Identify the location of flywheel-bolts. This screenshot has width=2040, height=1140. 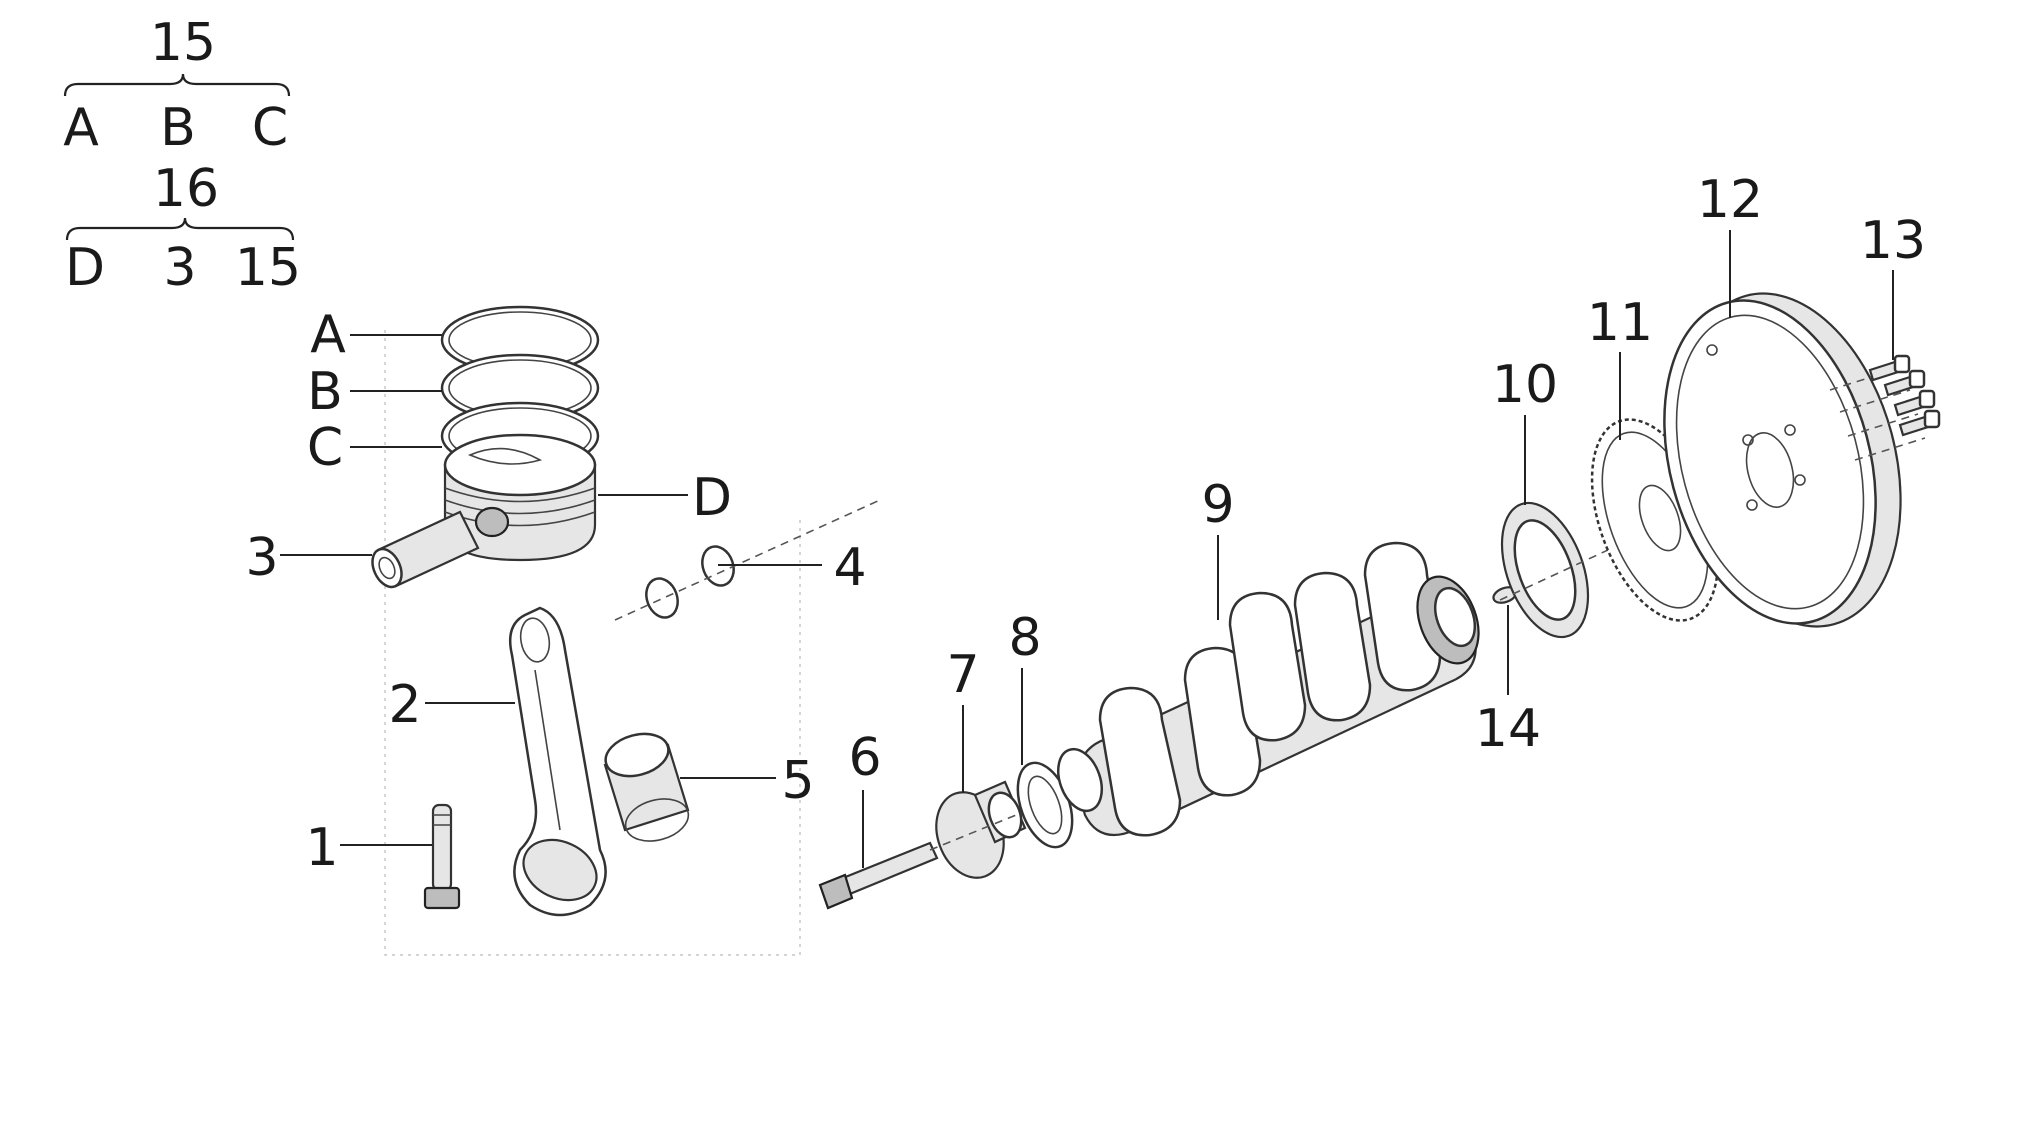
(1885, 407).